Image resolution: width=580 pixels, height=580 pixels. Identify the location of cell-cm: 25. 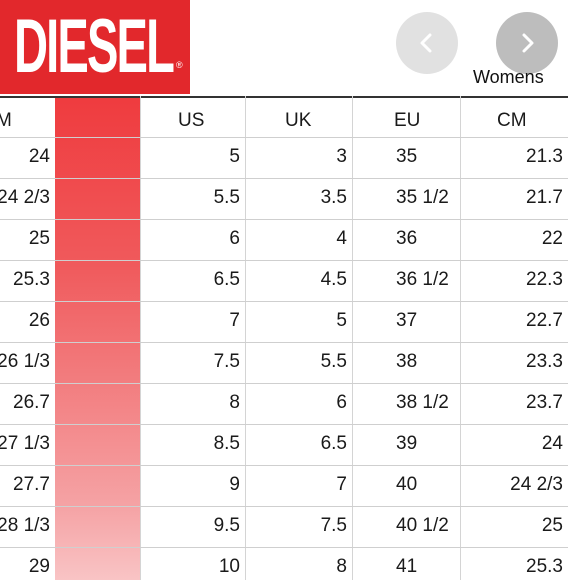
(552, 525).